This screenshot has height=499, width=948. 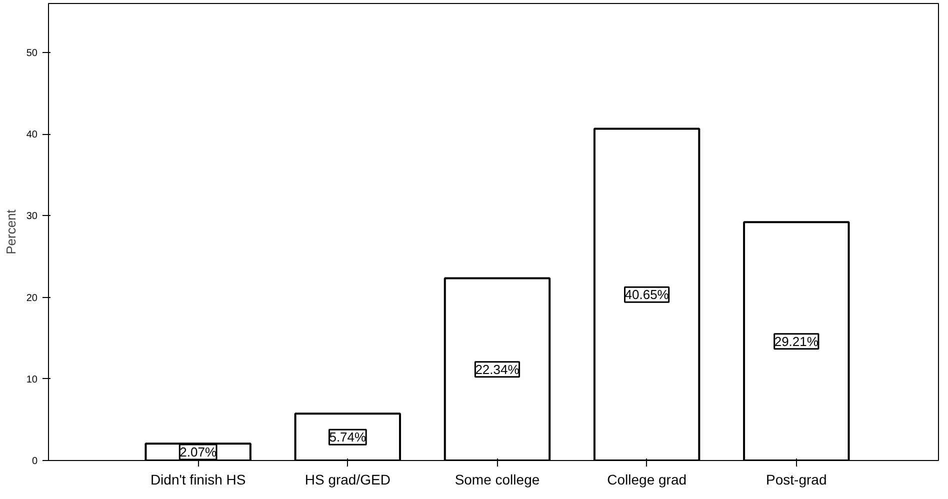 I want to click on x-tick-label: HS grad/GED, so click(x=347, y=480).